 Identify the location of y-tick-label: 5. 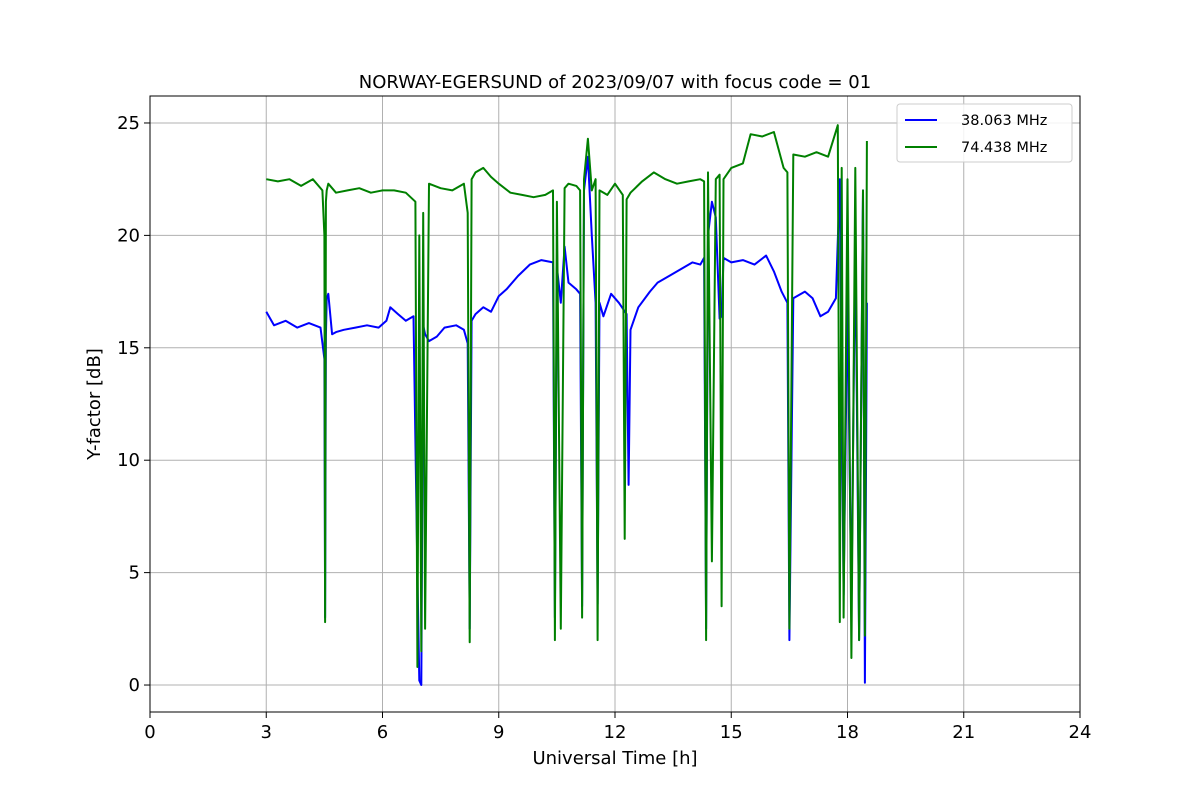
(134, 573).